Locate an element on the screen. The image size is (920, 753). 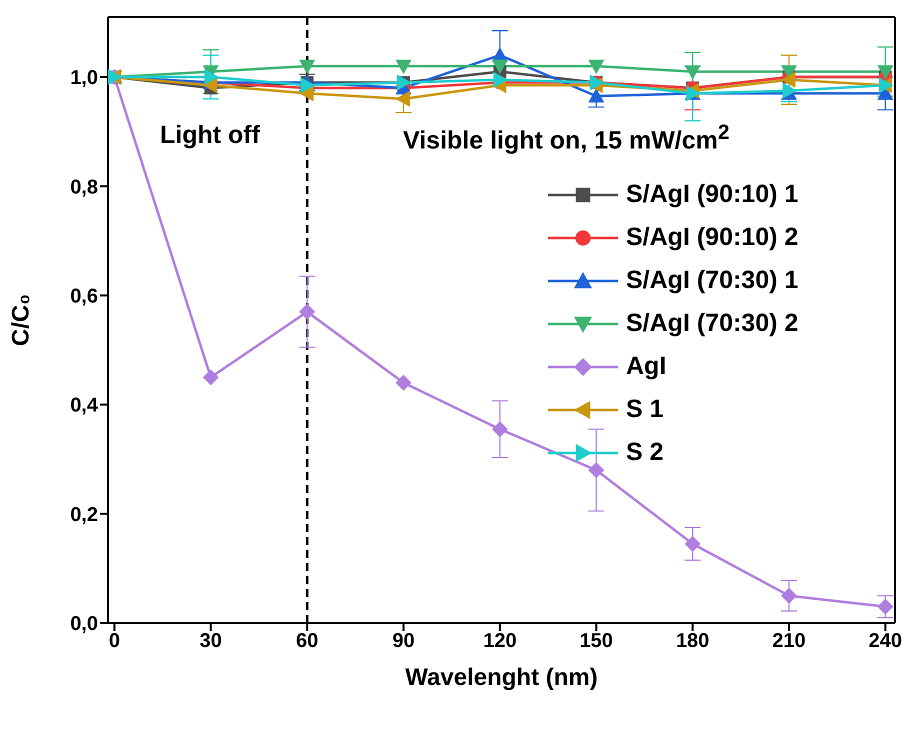
y-tick-label: 1,0 is located at coordinates (84, 78).